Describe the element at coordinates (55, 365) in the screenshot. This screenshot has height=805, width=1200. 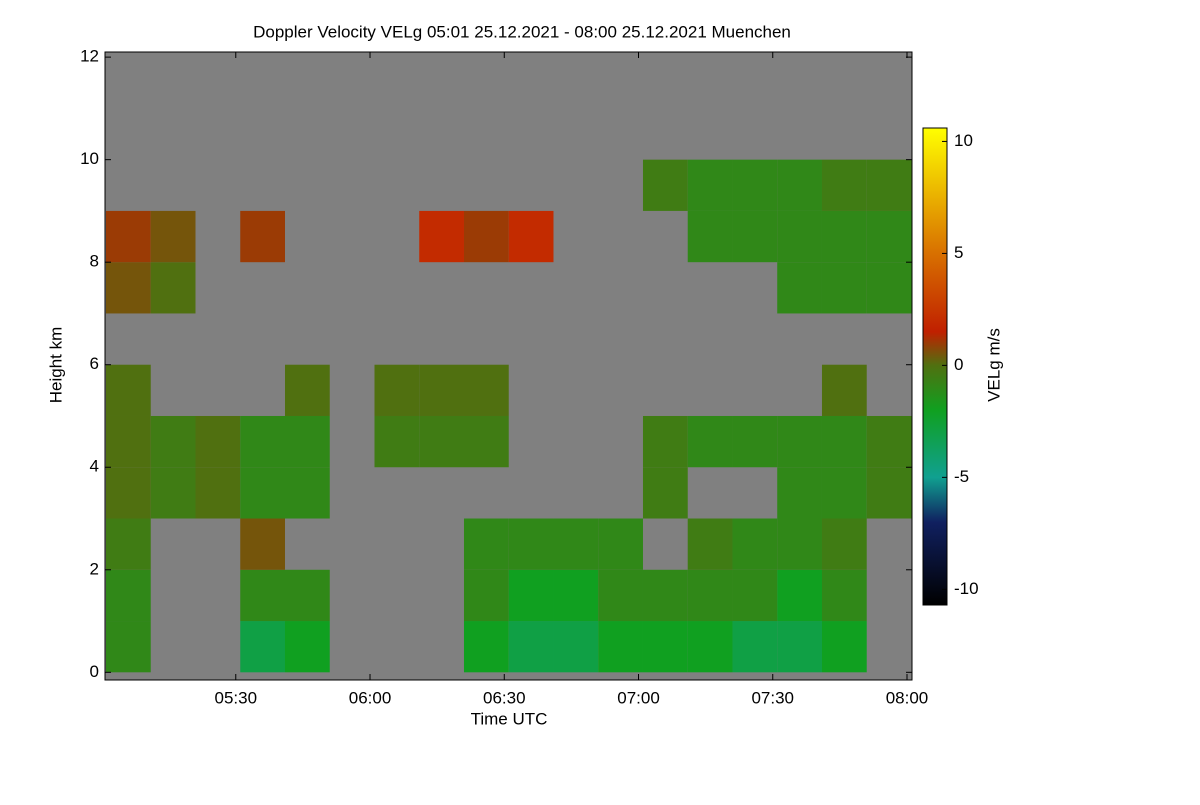
I see `y-axis-label: Height km` at that location.